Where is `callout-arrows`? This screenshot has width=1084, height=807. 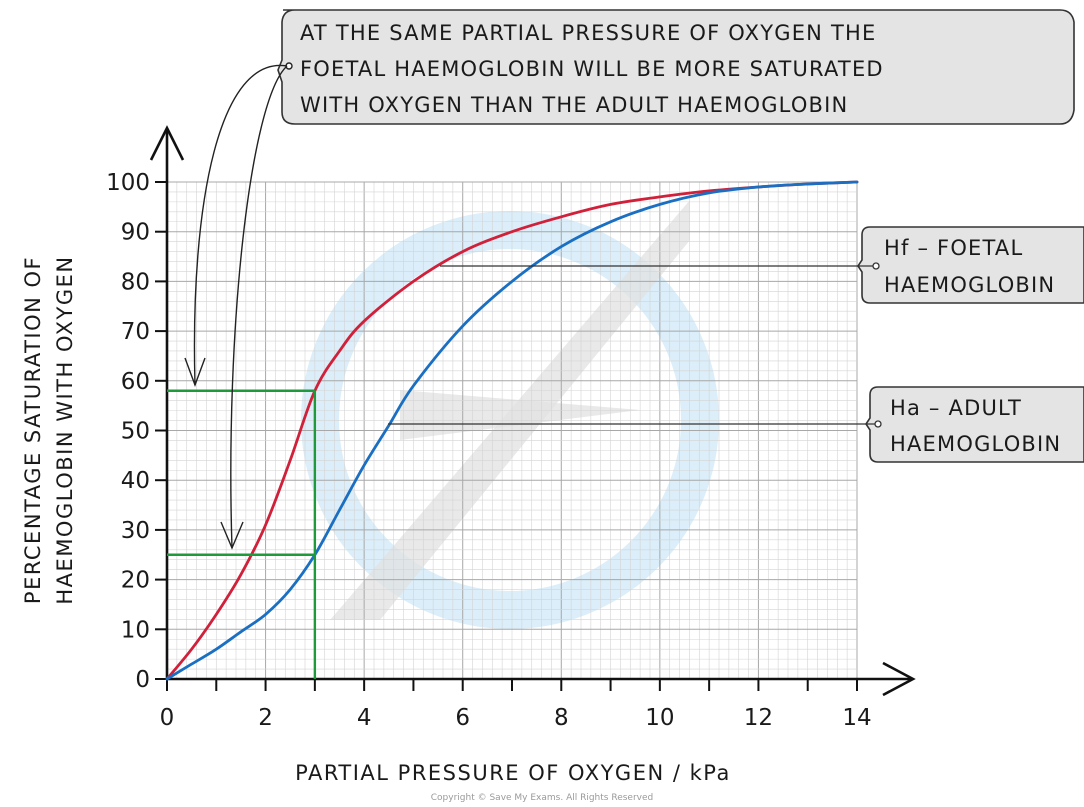
callout-arrows is located at coordinates (238, 306).